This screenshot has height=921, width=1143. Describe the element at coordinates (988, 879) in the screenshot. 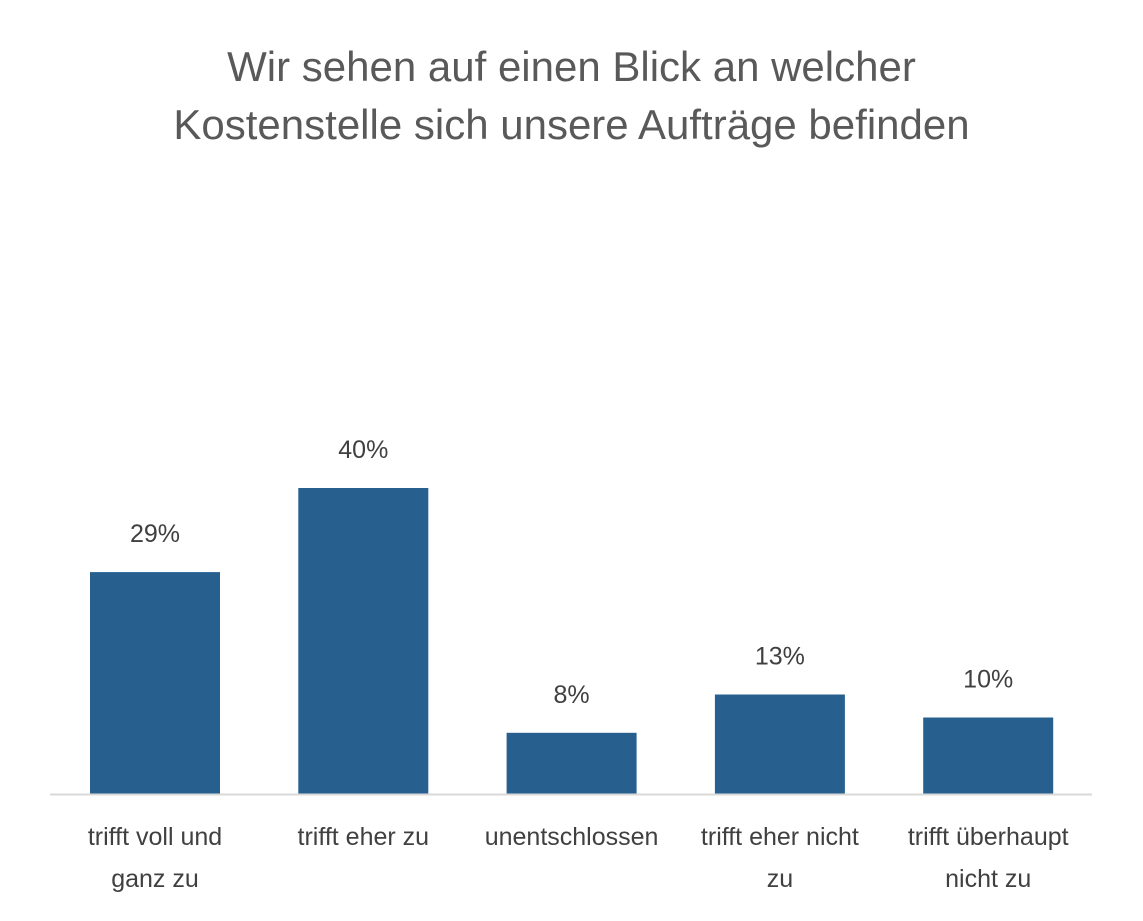

I see `x-tick-label-4-line-1: nicht zu` at that location.